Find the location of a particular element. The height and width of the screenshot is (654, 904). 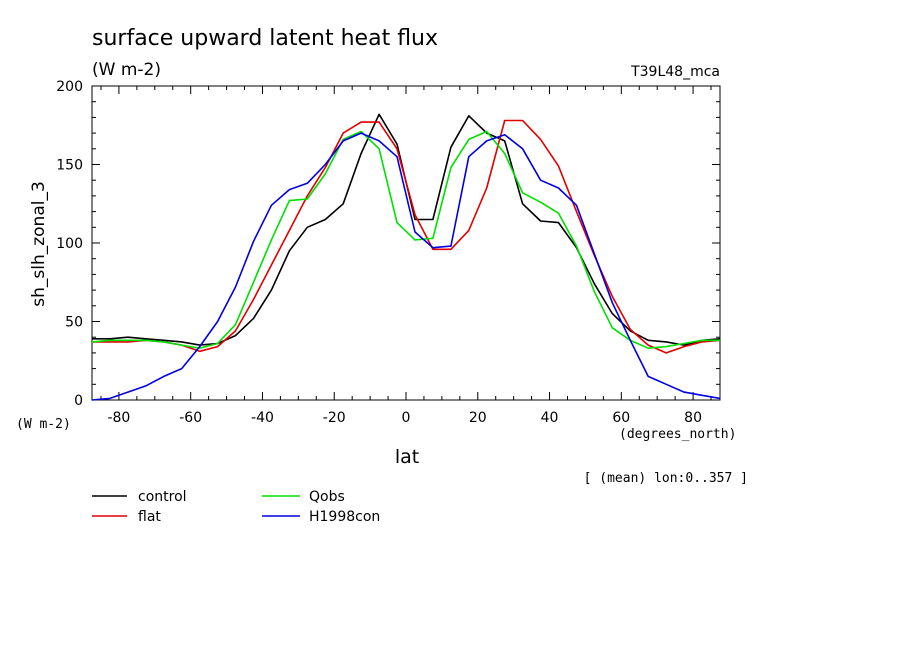

x-tick-label: -60 is located at coordinates (190, 418).